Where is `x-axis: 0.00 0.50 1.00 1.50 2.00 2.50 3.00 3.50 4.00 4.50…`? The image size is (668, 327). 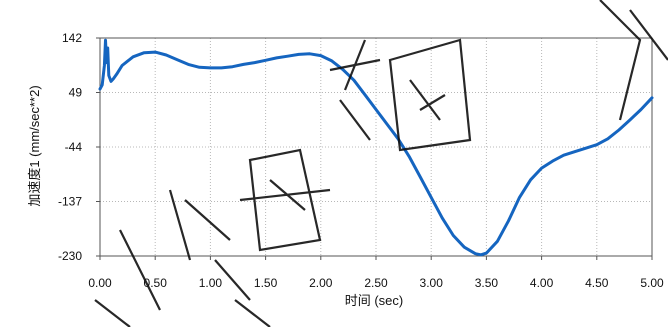
x-axis: 0.00 0.50 1.00 1.50 2.00 2.50 3.00 3.50 4.00 4.50… is located at coordinates (376, 273).